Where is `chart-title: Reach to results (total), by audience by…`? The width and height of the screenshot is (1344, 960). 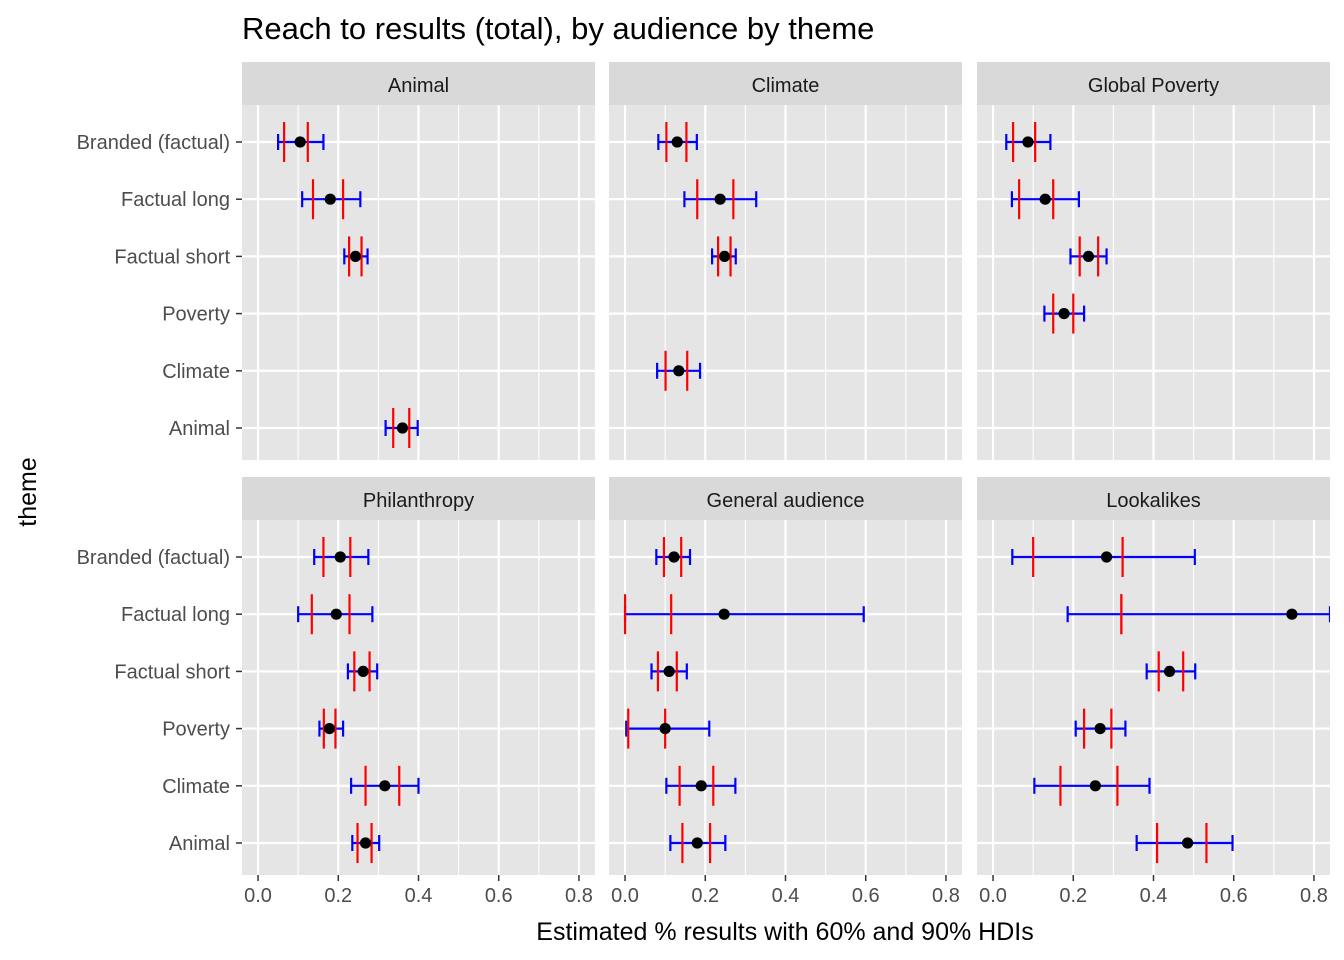
chart-title: Reach to results (total), by audience by… is located at coordinates (558, 28).